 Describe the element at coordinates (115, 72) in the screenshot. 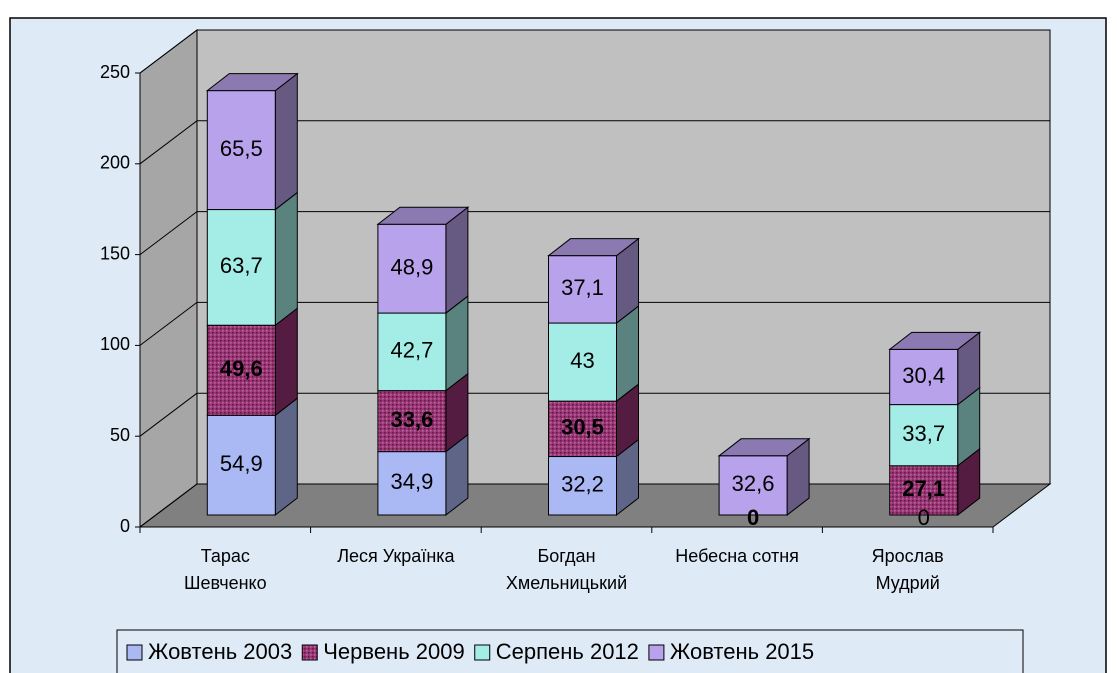

I see `y-tick-label: 250` at that location.